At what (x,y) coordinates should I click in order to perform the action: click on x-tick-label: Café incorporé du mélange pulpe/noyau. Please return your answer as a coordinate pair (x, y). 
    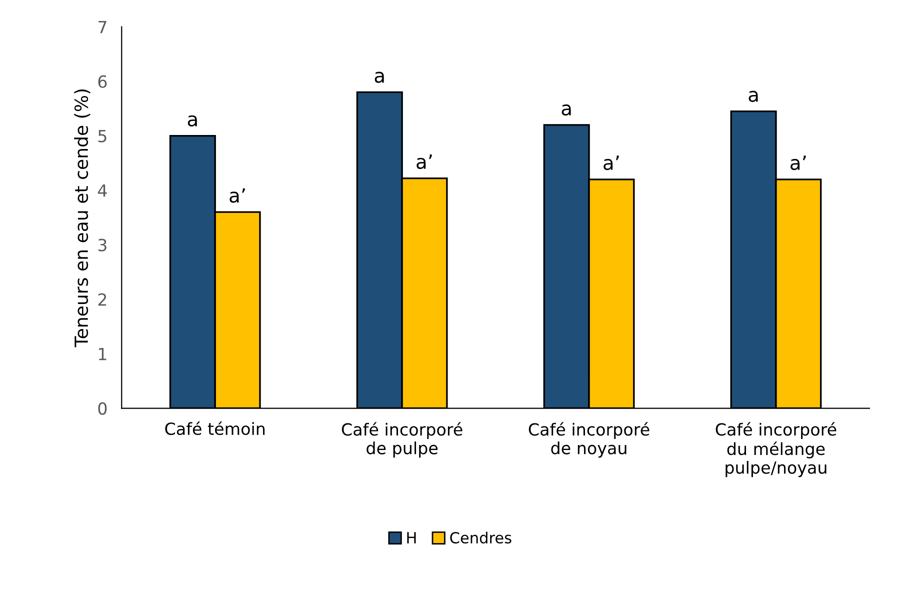
    Looking at the image, I should click on (776, 450).